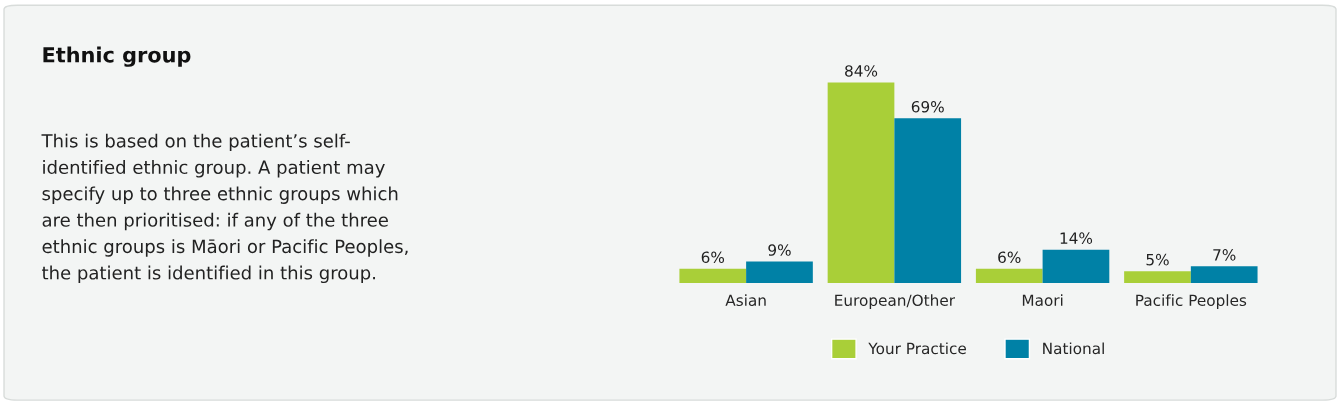 The height and width of the screenshot is (405, 1340). I want to click on text: This is based on the patient’s self- identified ethnic group. A patient may specify up to three ethnic groups which are then prioritised: if any of the three ethnic groups is Māori or Pacific Peoples, the patient is identified in this group., so click(224, 208).